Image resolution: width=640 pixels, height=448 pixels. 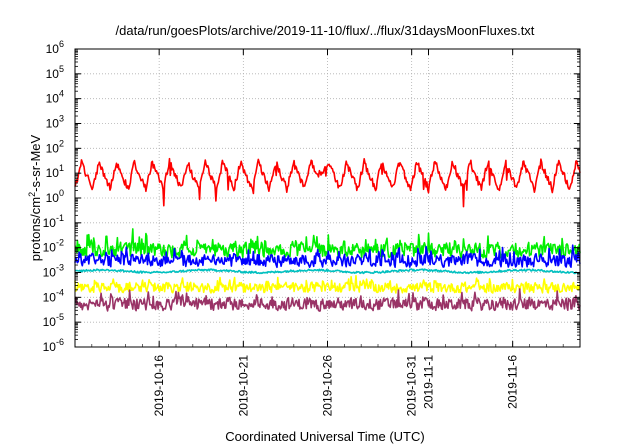 What do you see at coordinates (412, 386) in the screenshot?
I see `x-tick-label: 2019-10-31` at bounding box center [412, 386].